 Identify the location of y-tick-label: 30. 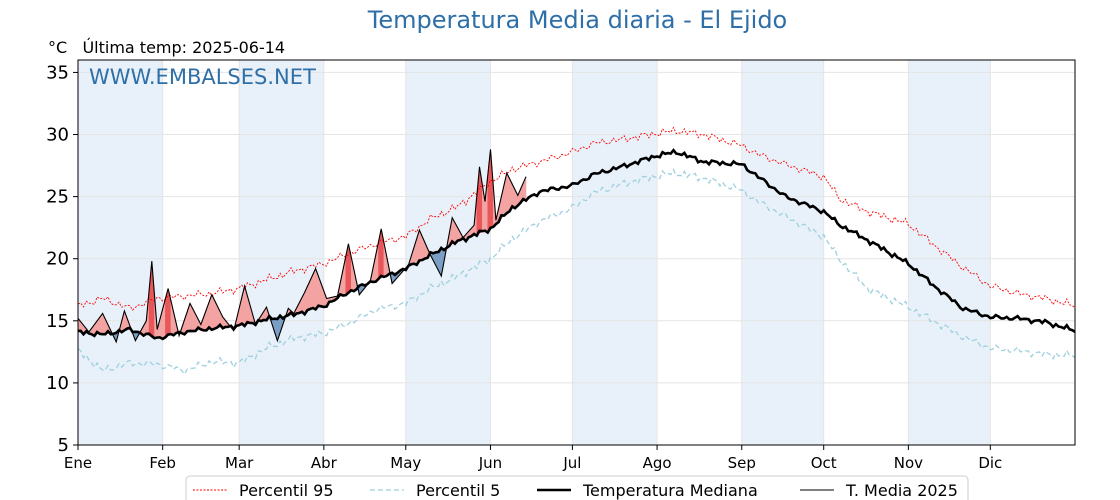
(57, 135).